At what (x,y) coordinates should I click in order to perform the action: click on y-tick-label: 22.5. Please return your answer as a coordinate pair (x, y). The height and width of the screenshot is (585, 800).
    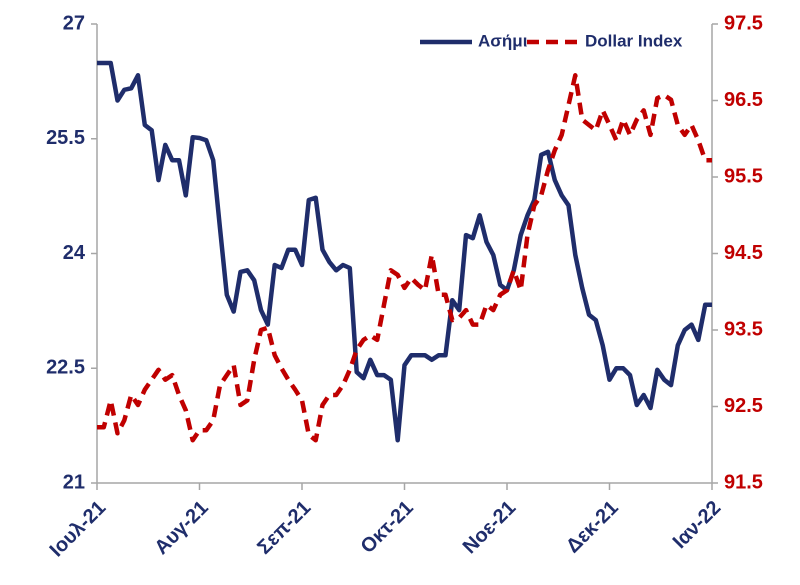
    Looking at the image, I should click on (65, 368).